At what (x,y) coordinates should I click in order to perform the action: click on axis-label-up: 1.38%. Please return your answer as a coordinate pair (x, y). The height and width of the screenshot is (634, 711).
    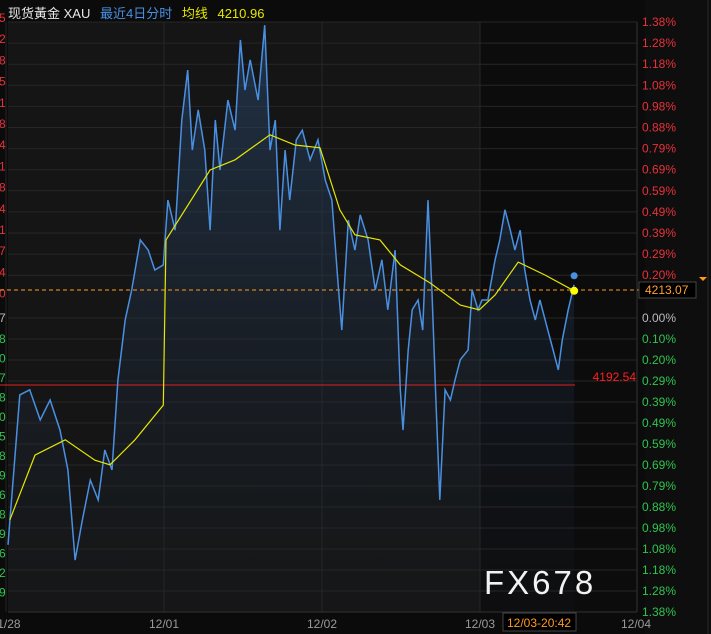
    Looking at the image, I should click on (659, 22).